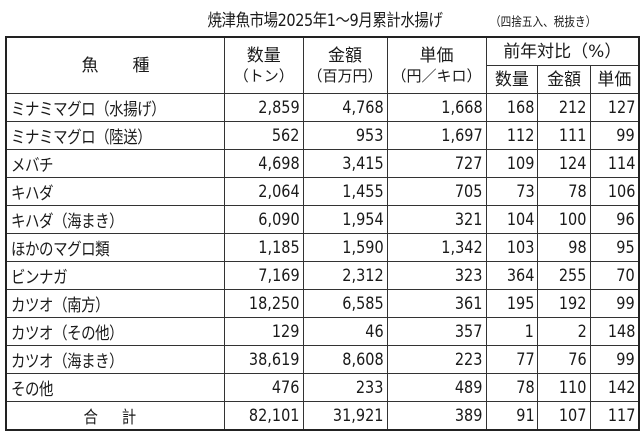 This screenshot has width=640, height=444. Describe the element at coordinates (279, 191) in the screenshot. I see `cell-text: 2,064` at that location.